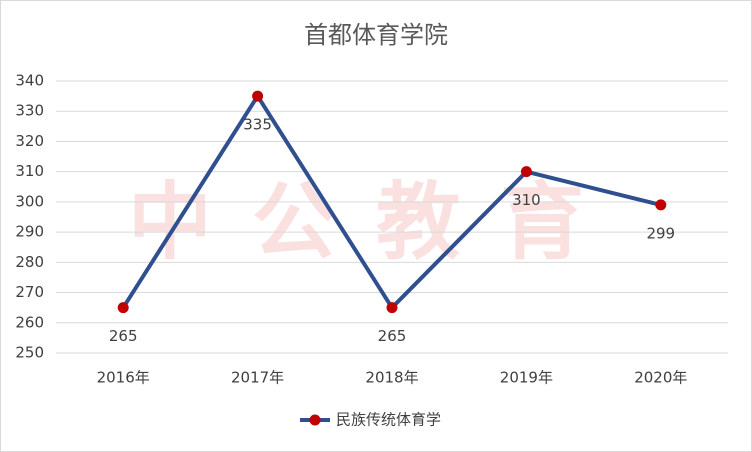 This screenshot has width=752, height=452. Describe the element at coordinates (257, 125) in the screenshot. I see `data-label: 335` at that location.